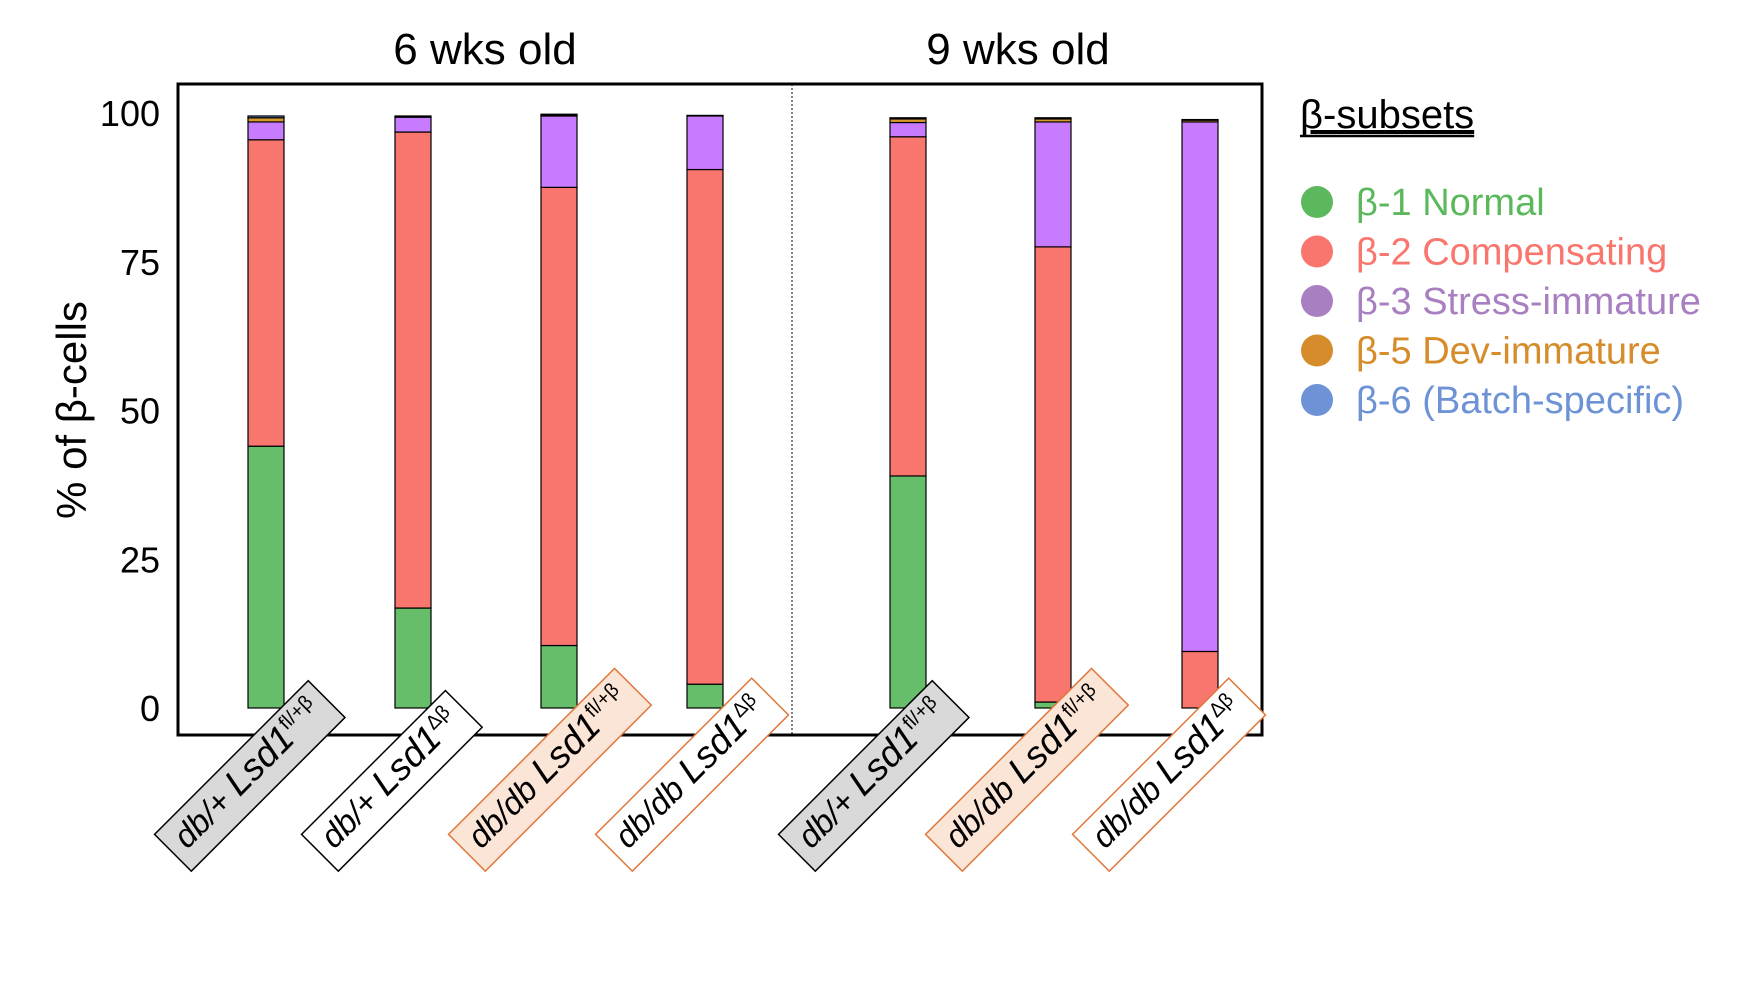 The image size is (1764, 983). What do you see at coordinates (140, 262) in the screenshot?
I see `y-tick-label: 75` at bounding box center [140, 262].